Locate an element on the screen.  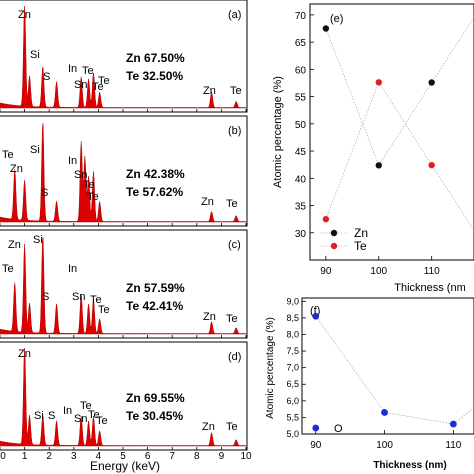
energy-tick-label: 8 is located at coordinates (197, 456).